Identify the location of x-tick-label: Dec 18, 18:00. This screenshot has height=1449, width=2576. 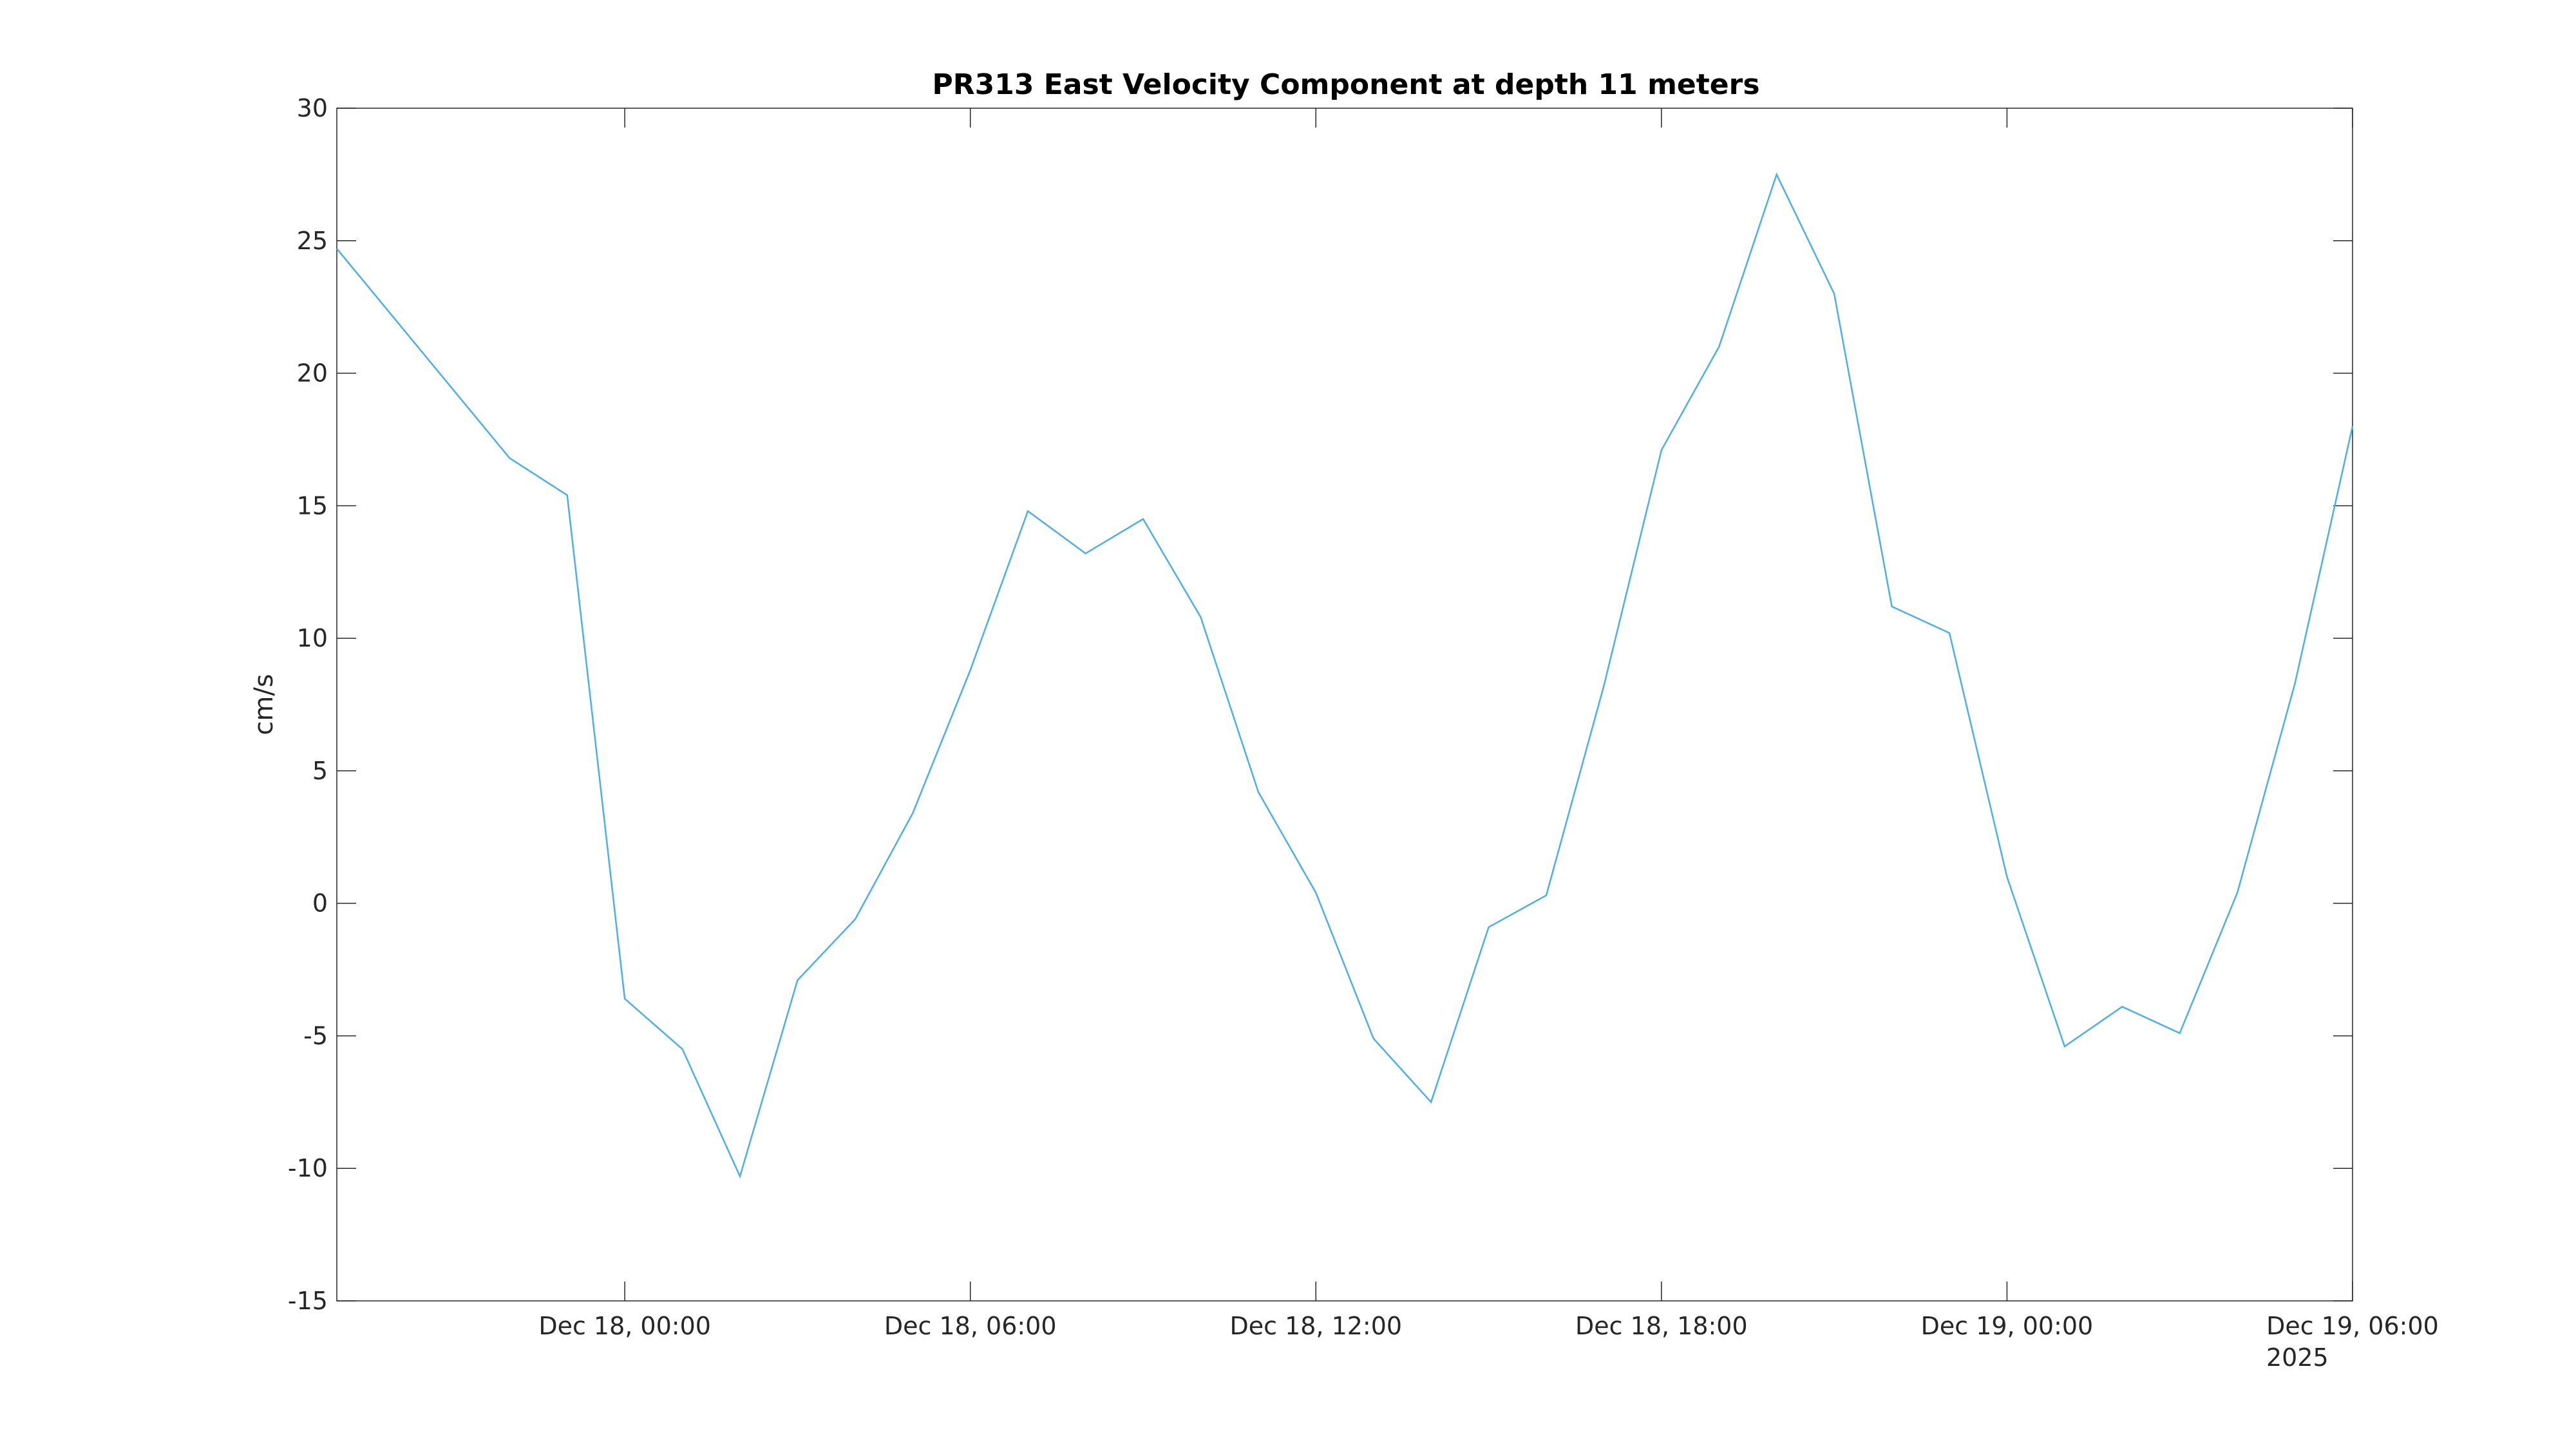
(1661, 1326).